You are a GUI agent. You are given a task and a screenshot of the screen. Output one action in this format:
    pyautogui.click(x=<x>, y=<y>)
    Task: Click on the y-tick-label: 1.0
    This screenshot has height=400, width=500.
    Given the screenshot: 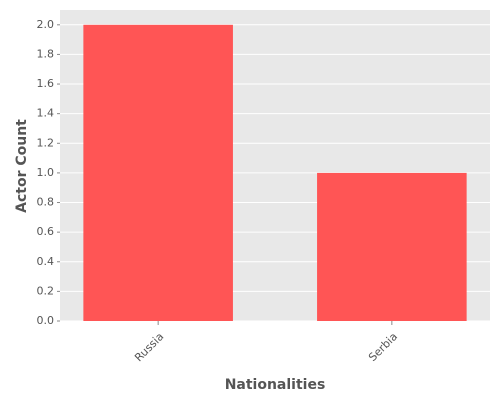 What is the action you would take?
    pyautogui.click(x=46, y=172)
    